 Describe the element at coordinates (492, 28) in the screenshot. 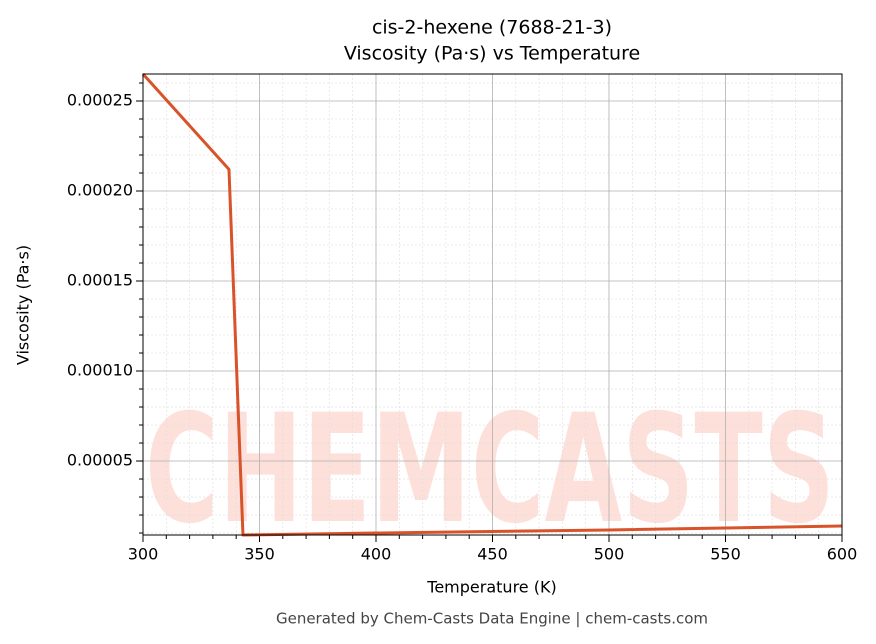

I see `chart-title: cis-2-hexene (7688-21-3)` at that location.